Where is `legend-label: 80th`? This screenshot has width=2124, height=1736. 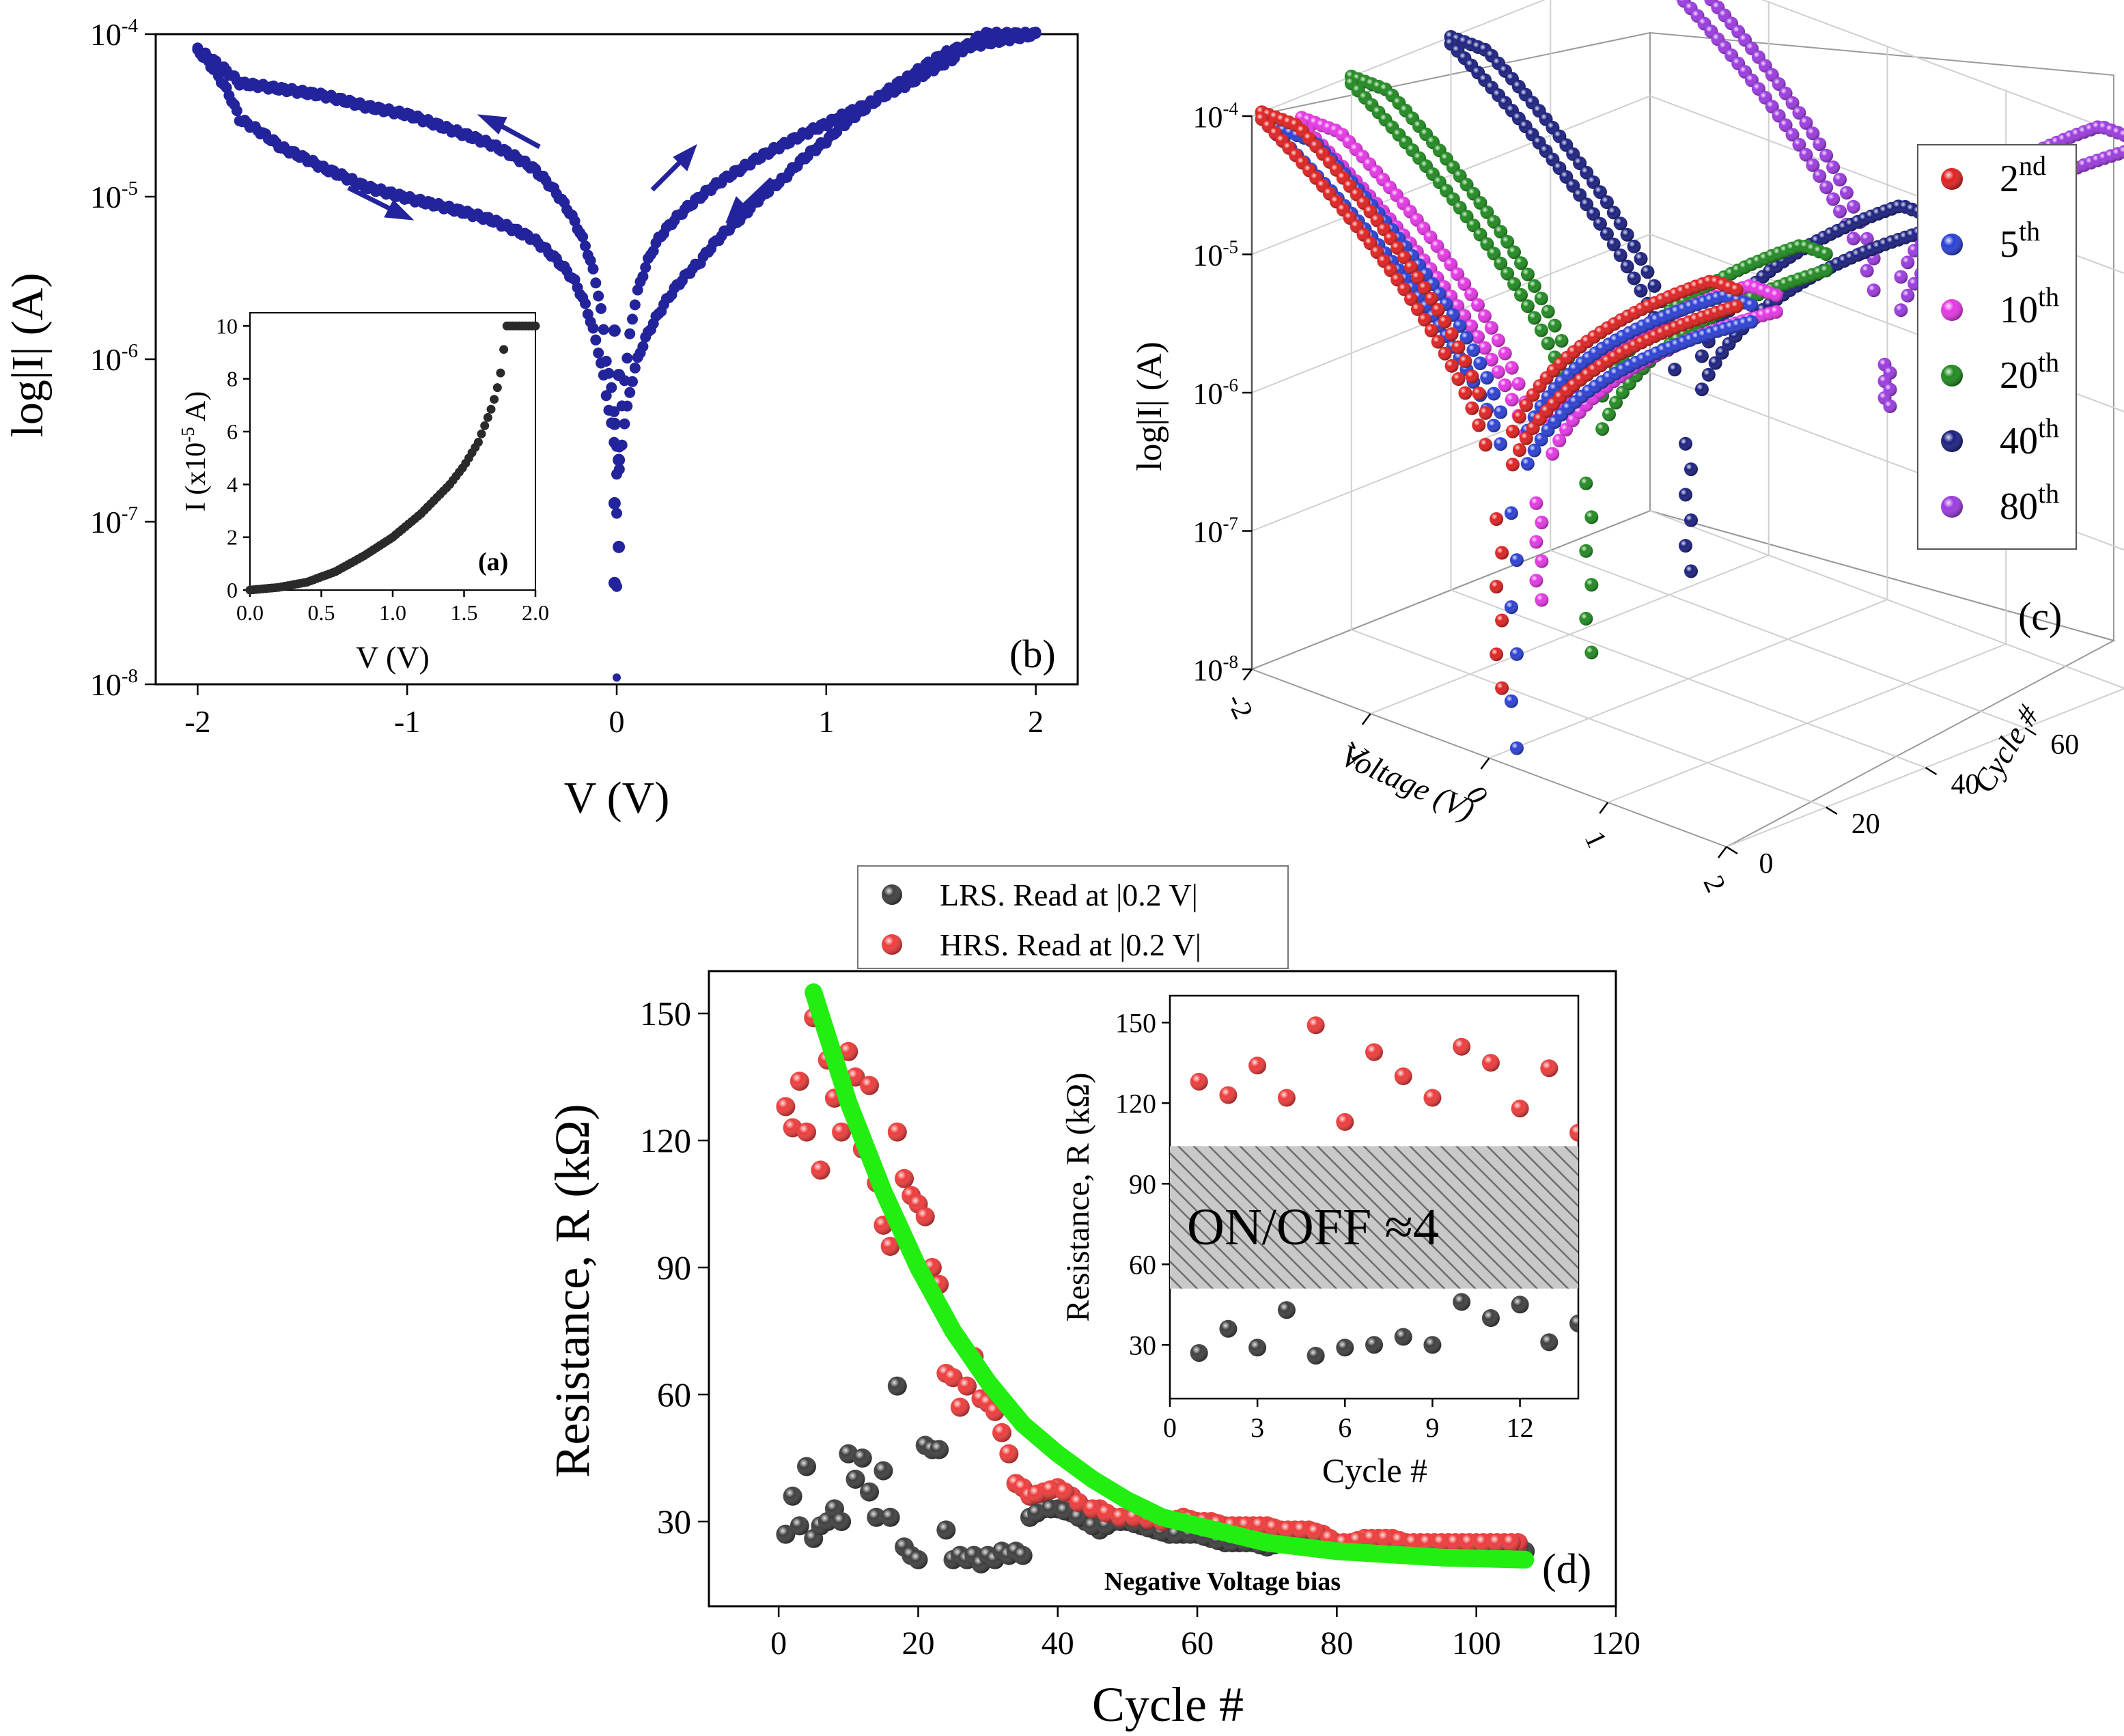
legend-label: 80th is located at coordinates (2029, 503).